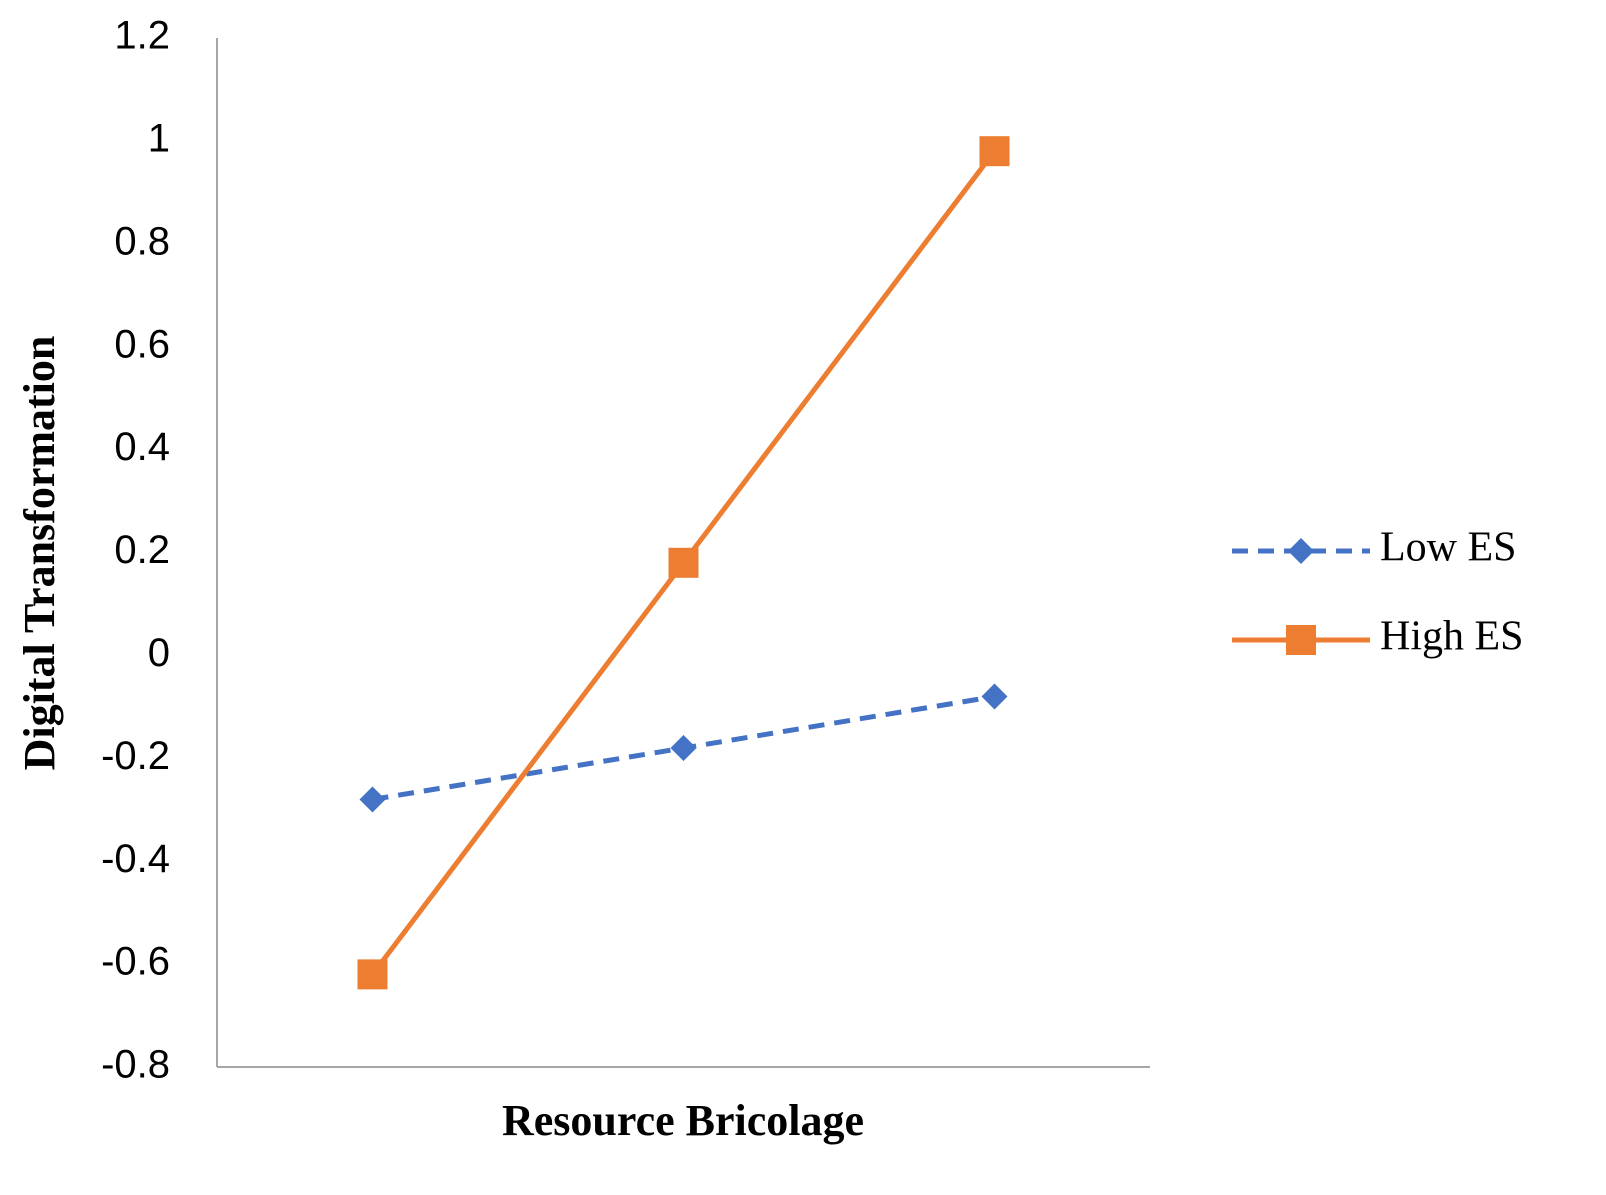 The width and height of the screenshot is (1606, 1195). What do you see at coordinates (135, 962) in the screenshot?
I see `y-tick-label: -0.6` at bounding box center [135, 962].